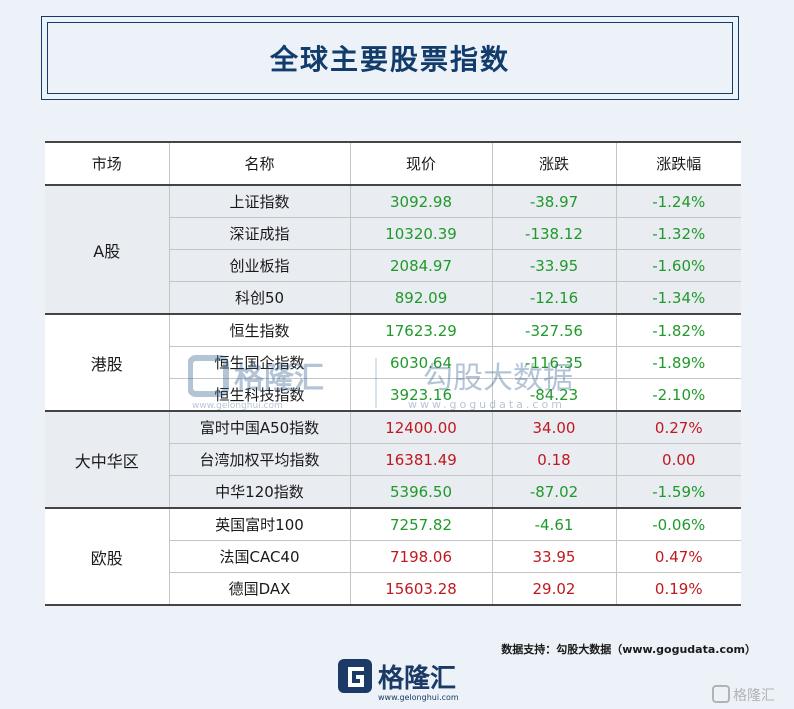  I want to click on corner-brand-text: 格隆汇, so click(754, 696).